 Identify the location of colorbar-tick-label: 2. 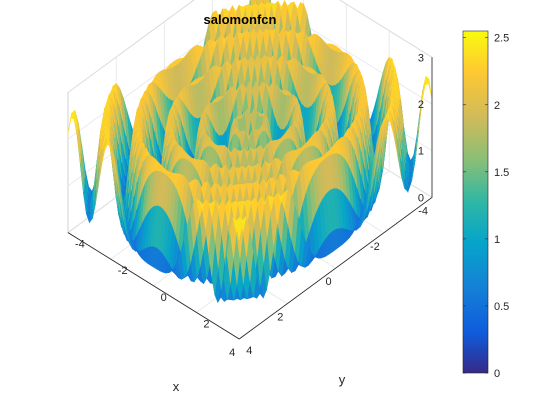
(497, 106).